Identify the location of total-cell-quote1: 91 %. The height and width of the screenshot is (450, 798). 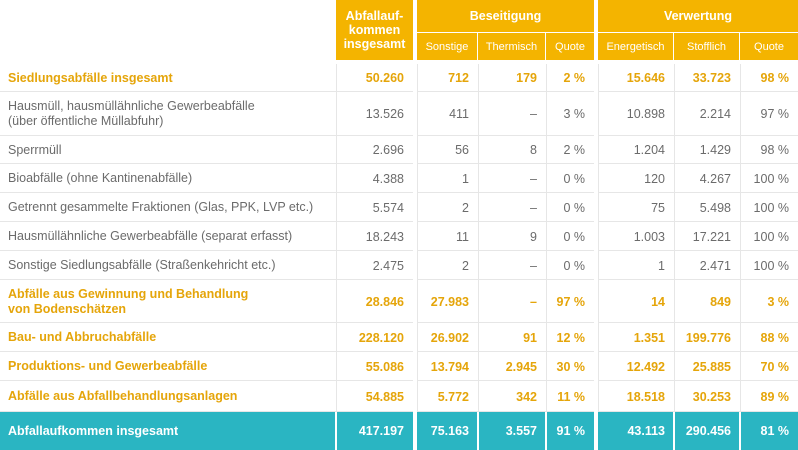
(570, 431).